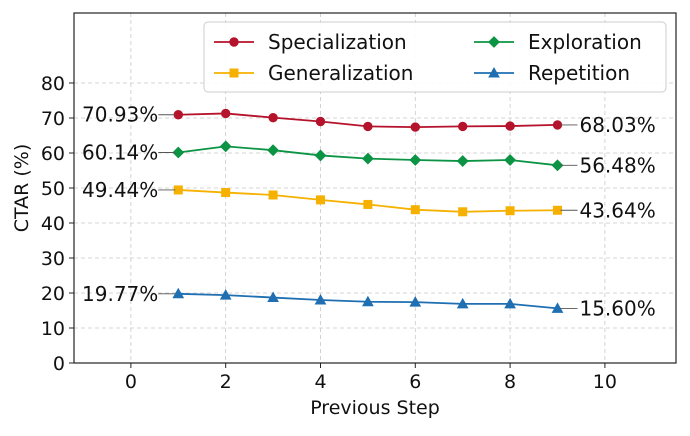 The height and width of the screenshot is (436, 690). I want to click on end-value-label: 68.03%, so click(617, 125).